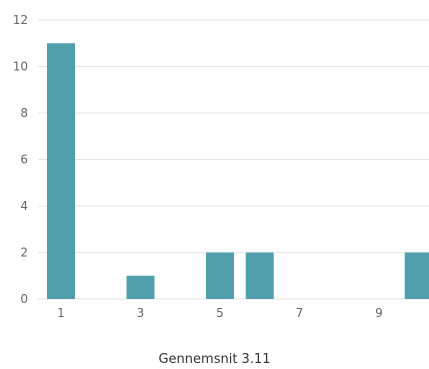  I want to click on x-tick-label: 7, so click(300, 313).